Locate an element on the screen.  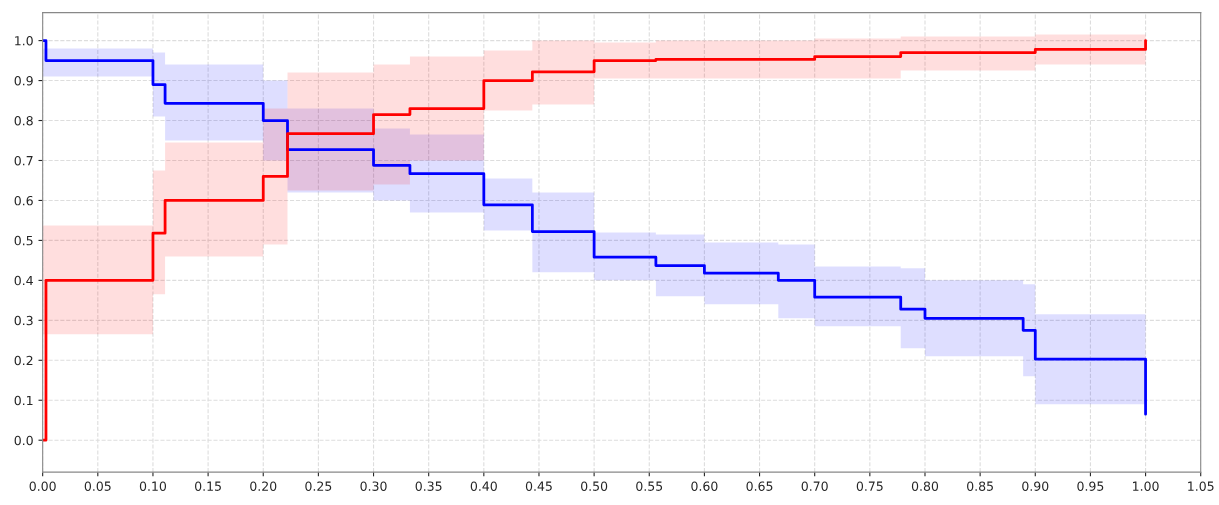
x-tick-label: 0.45 is located at coordinates (538, 486).